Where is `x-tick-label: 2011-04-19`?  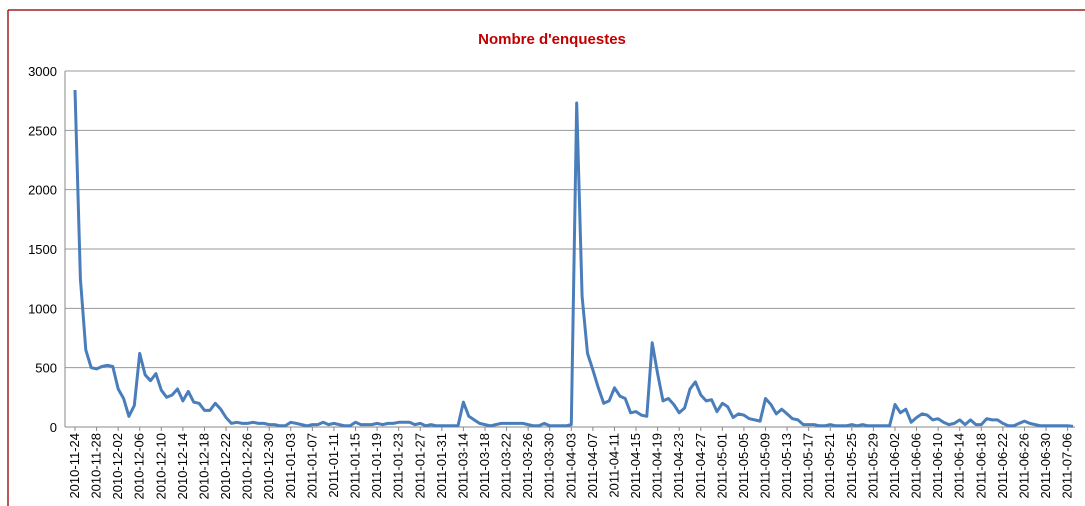
x-tick-label: 2011-04-19 is located at coordinates (657, 466).